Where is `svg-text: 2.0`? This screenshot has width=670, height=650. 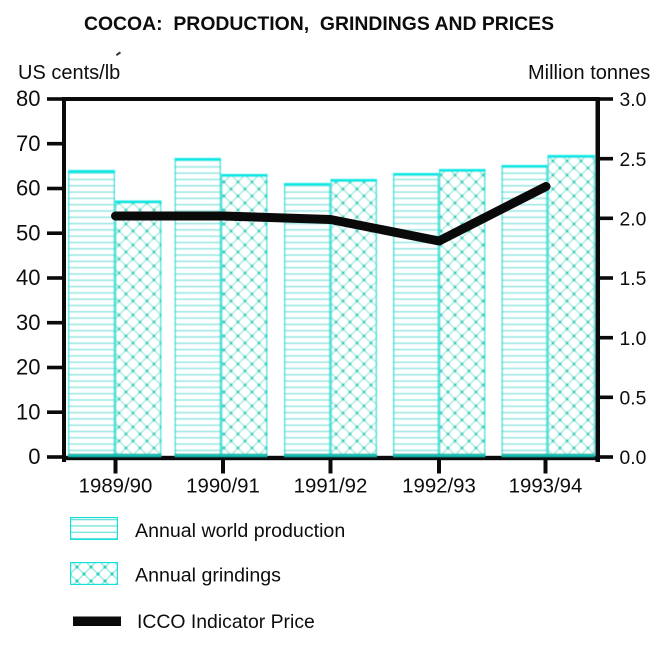
svg-text: 2.0 is located at coordinates (633, 220).